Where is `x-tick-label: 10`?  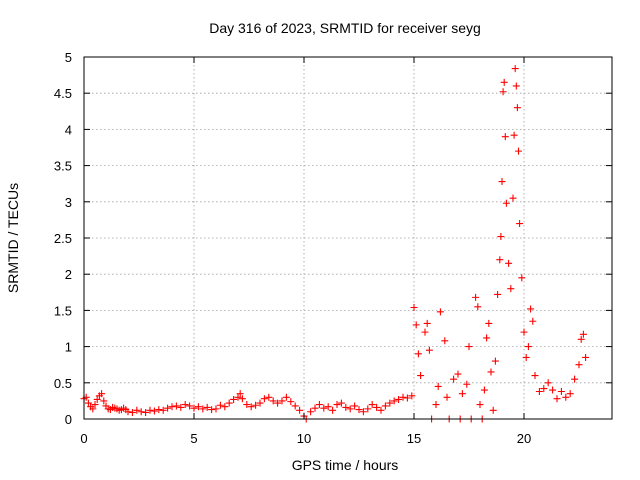
x-tick-label: 10 is located at coordinates (304, 438).